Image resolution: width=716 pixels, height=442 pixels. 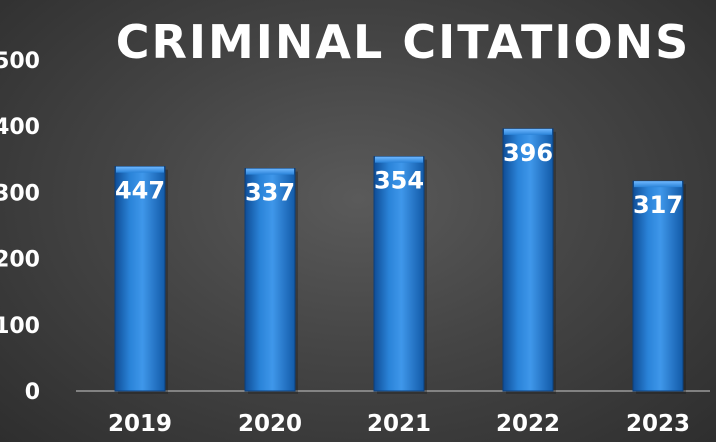 I want to click on y-tick-label: 100, so click(x=20, y=326).